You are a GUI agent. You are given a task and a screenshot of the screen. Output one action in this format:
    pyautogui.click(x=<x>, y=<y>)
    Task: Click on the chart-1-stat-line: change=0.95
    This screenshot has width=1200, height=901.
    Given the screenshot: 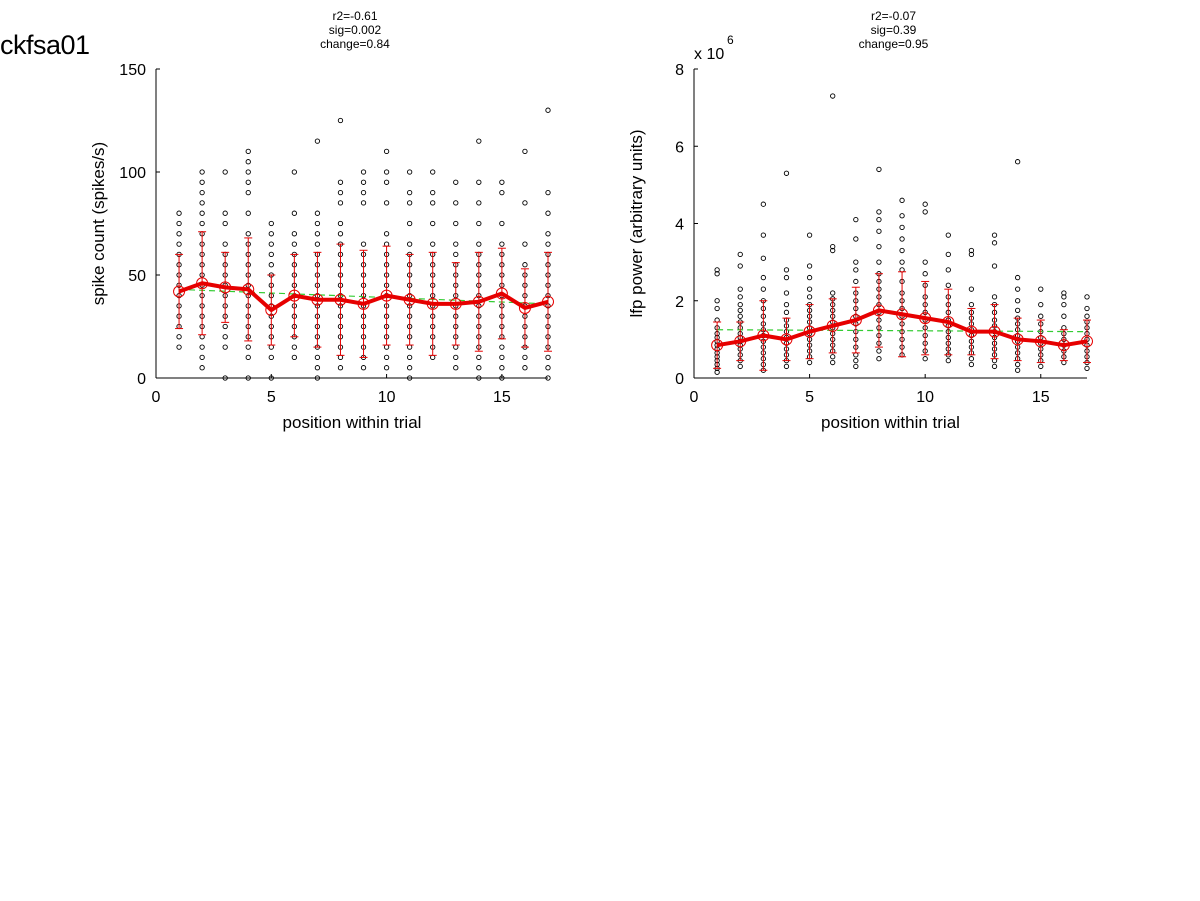 What is the action you would take?
    pyautogui.click(x=894, y=44)
    